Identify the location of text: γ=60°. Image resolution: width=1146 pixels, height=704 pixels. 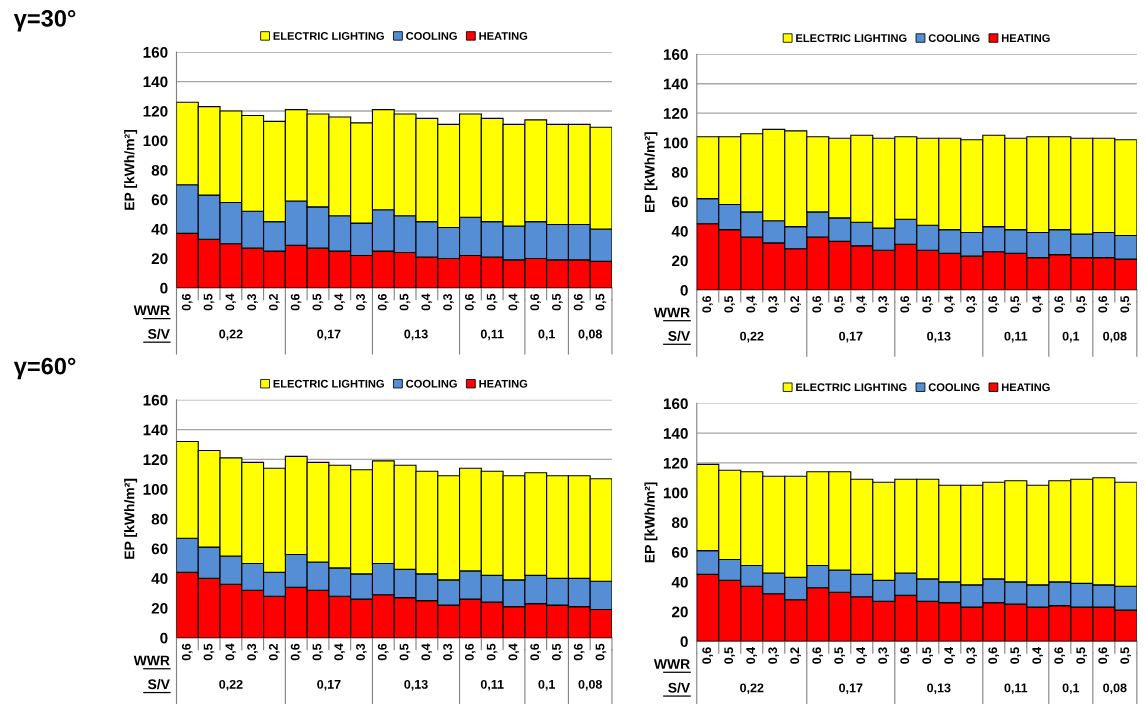
(44, 368).